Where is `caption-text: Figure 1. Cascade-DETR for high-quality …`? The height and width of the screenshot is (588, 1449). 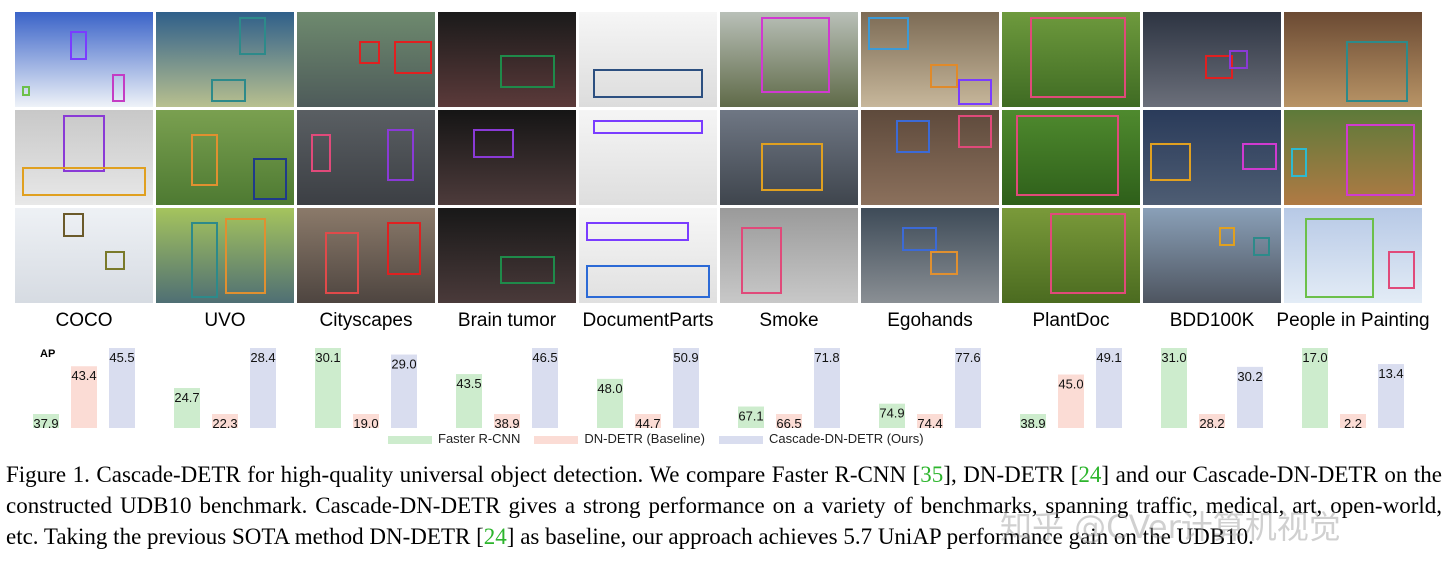 caption-text: Figure 1. Cascade-DETR for high-quality … is located at coordinates (463, 474).